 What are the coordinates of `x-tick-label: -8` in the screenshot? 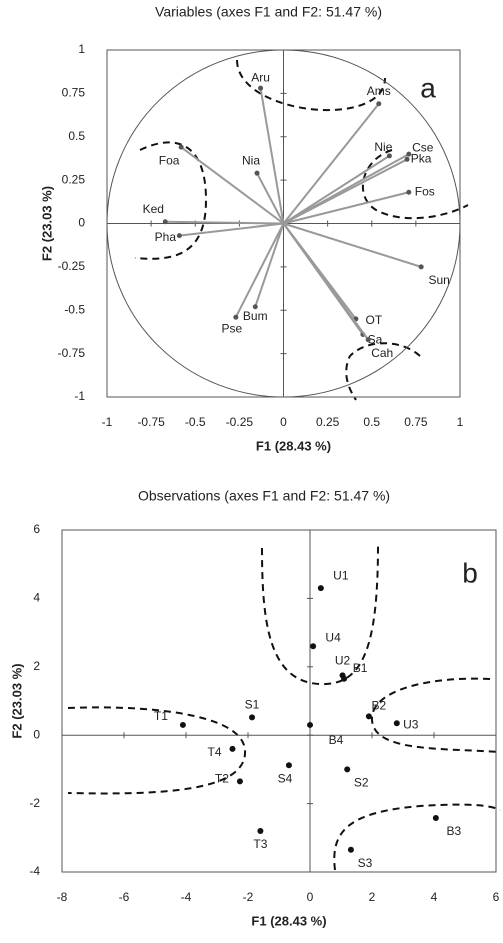 It's located at (62, 897).